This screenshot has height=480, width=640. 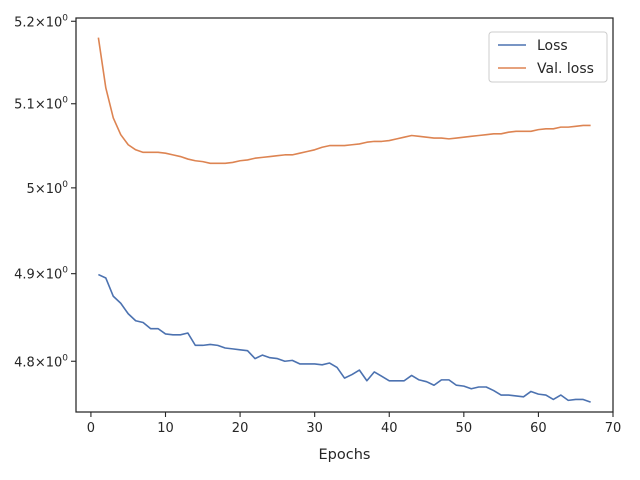 I want to click on x-tick-label: 70, so click(x=613, y=428).